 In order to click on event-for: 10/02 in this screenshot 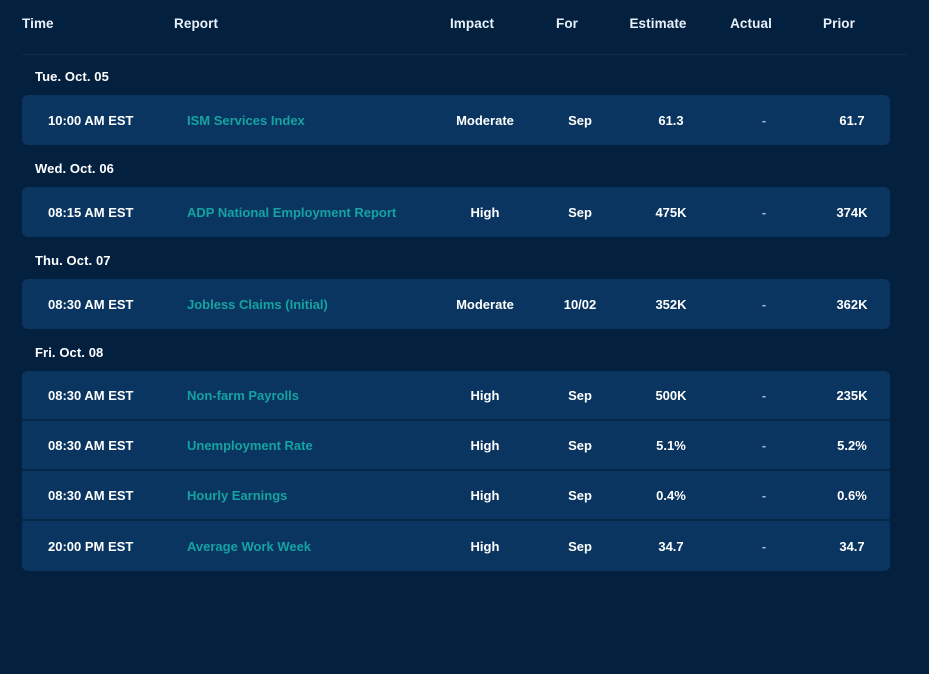, I will do `click(580, 304)`.